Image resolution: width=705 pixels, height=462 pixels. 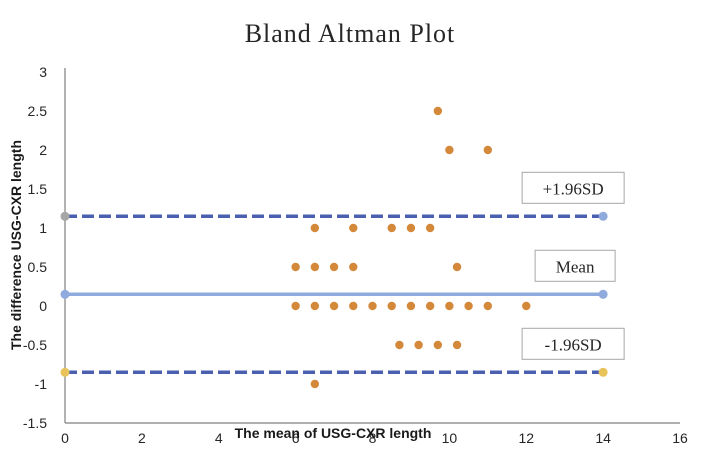 I want to click on x-tick-label: 4, so click(x=219, y=438).